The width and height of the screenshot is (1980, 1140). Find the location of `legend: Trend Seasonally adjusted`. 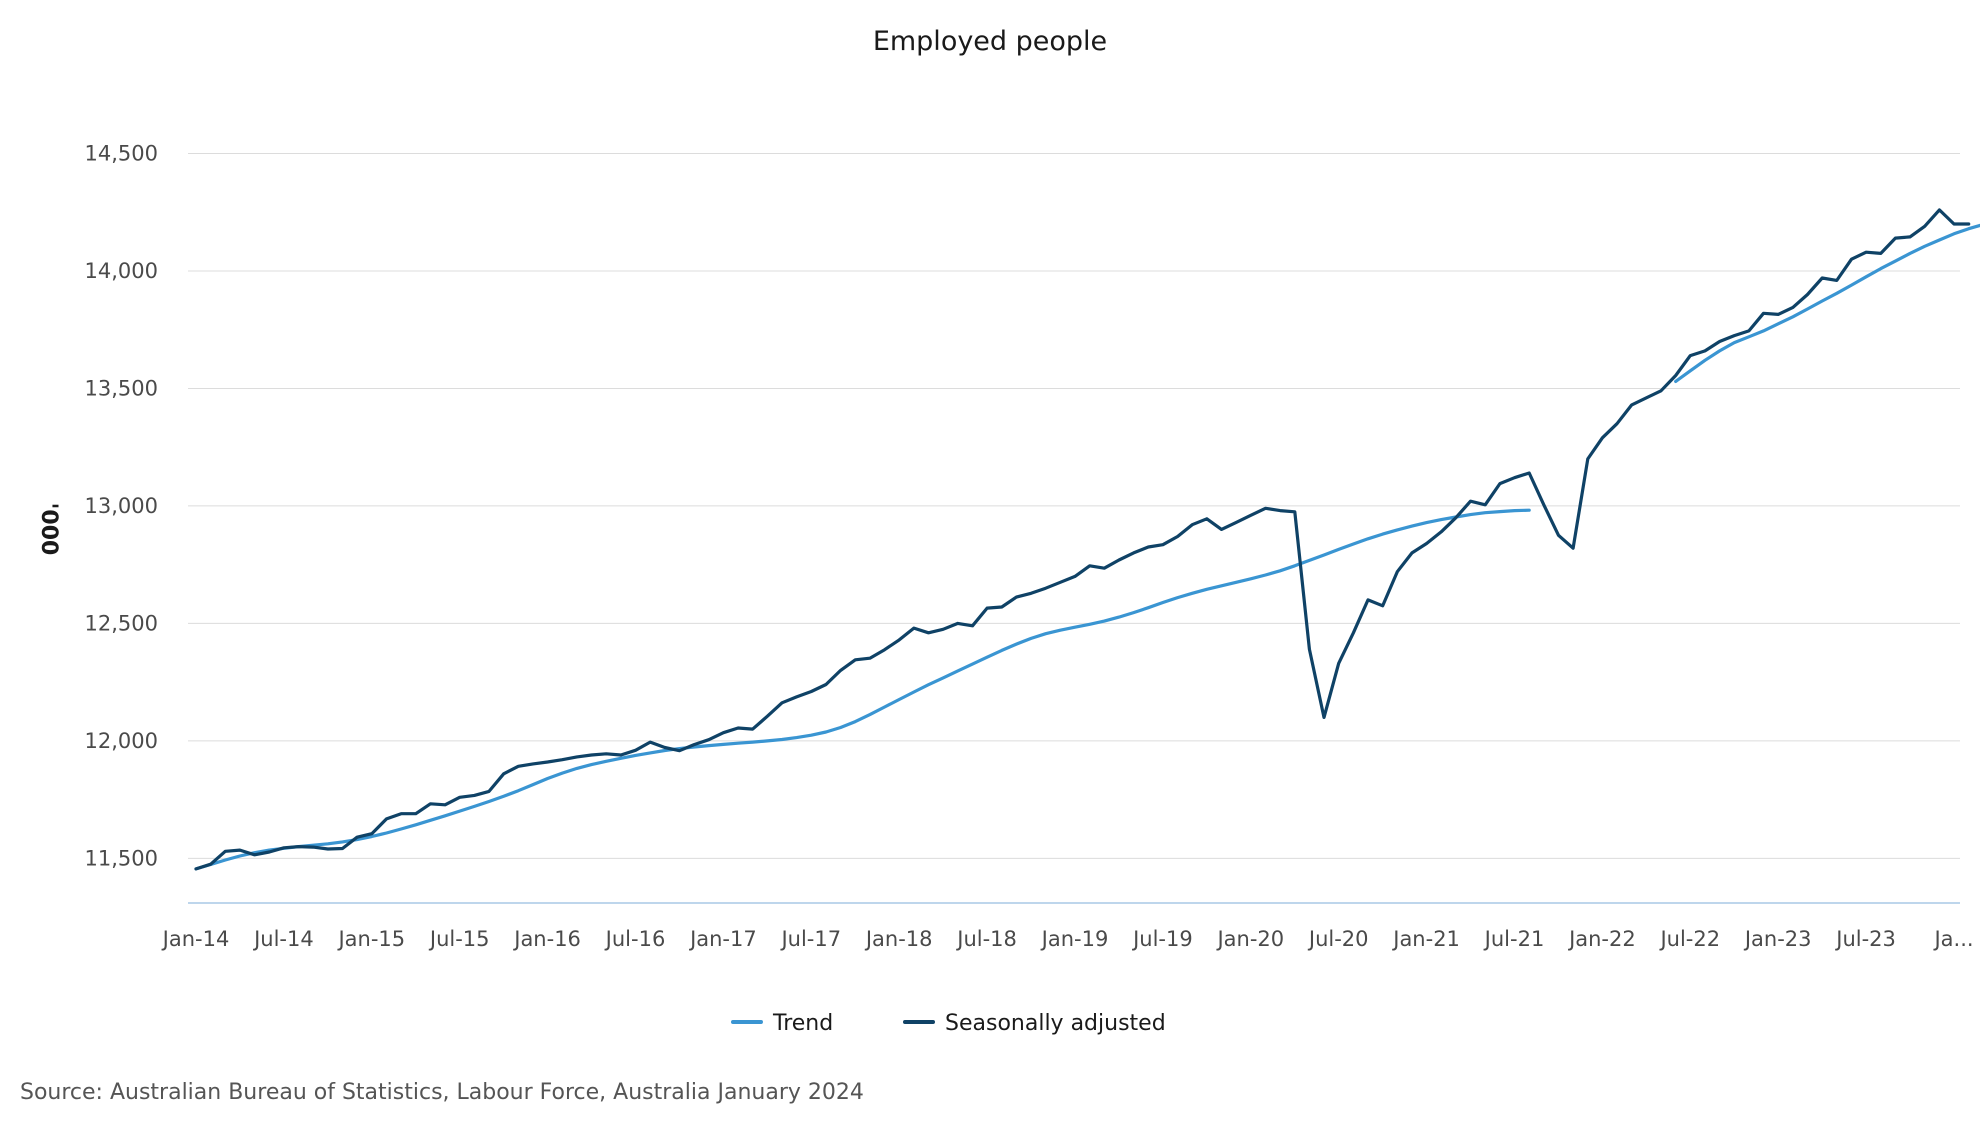

legend: Trend Seasonally adjusted is located at coordinates (948, 1023).